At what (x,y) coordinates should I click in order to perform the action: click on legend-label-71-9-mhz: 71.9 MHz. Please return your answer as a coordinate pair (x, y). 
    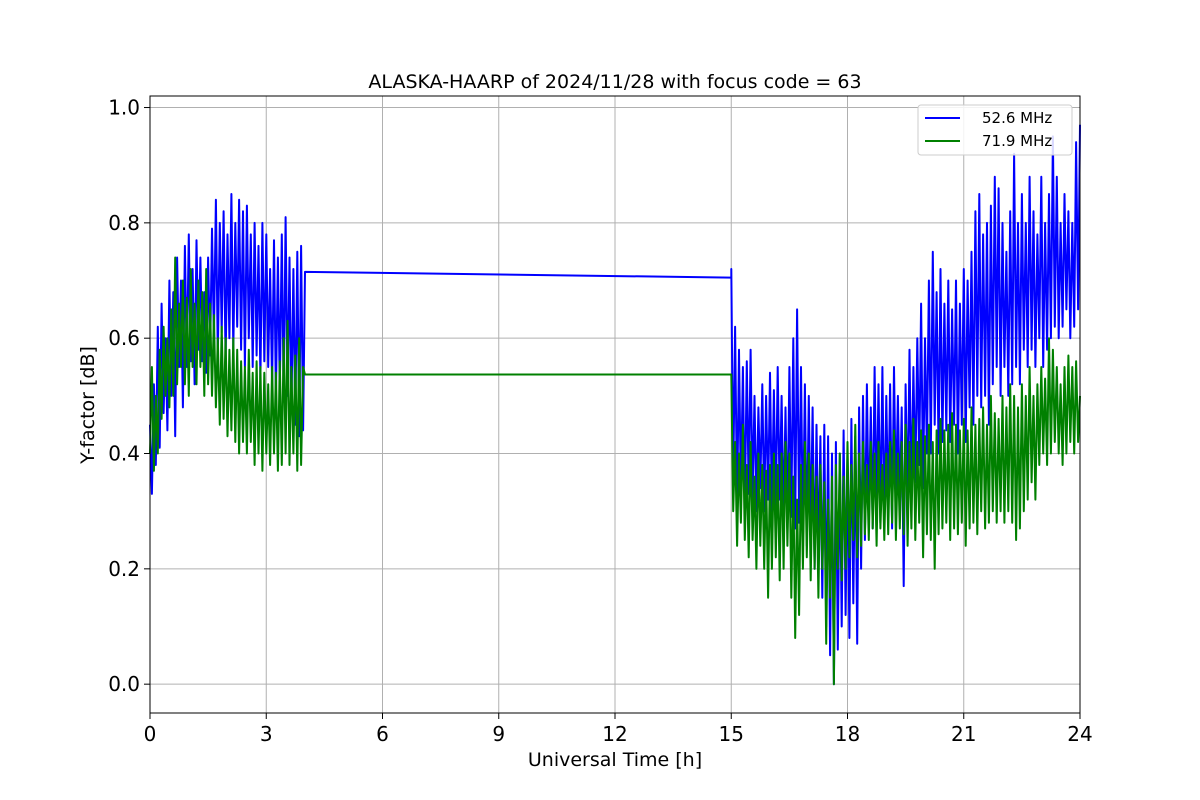
    Looking at the image, I should click on (1017, 141).